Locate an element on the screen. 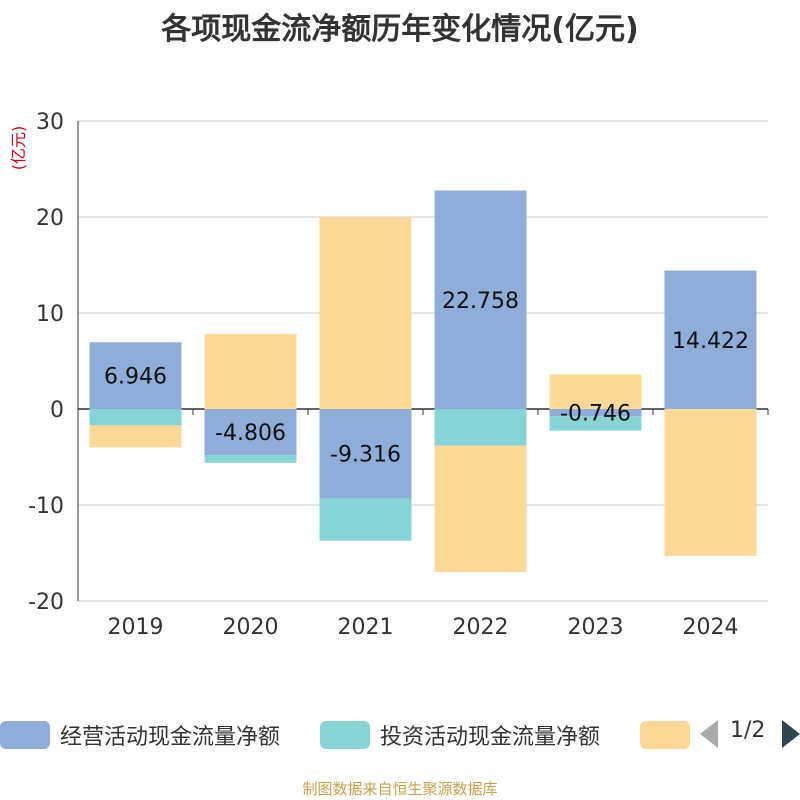 The width and height of the screenshot is (800, 800). legend-page-indicator: 1/2 is located at coordinates (748, 730).